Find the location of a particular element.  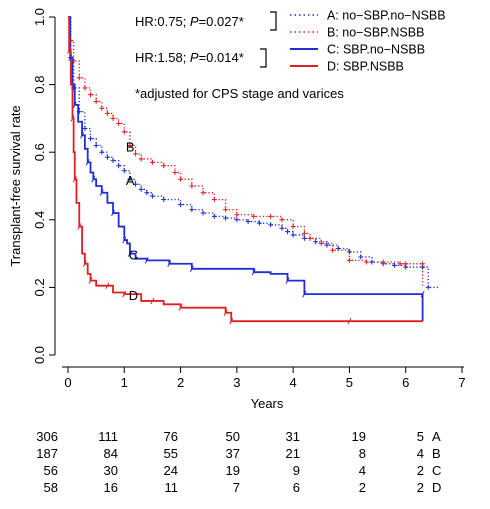

y-tick-label: 1.0 is located at coordinates (39, 17).